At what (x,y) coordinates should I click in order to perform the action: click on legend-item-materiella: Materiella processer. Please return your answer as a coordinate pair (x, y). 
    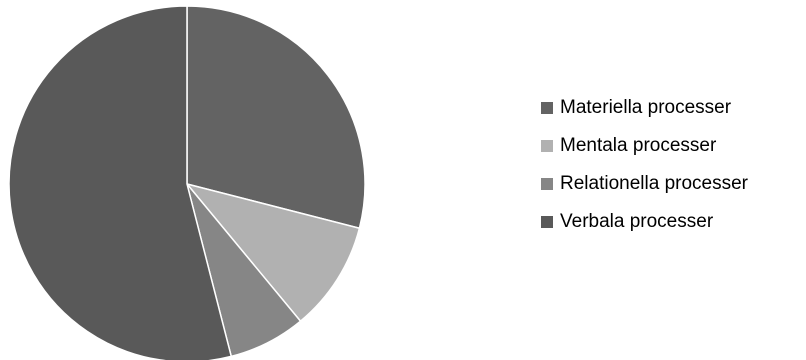
    Looking at the image, I should click on (644, 108).